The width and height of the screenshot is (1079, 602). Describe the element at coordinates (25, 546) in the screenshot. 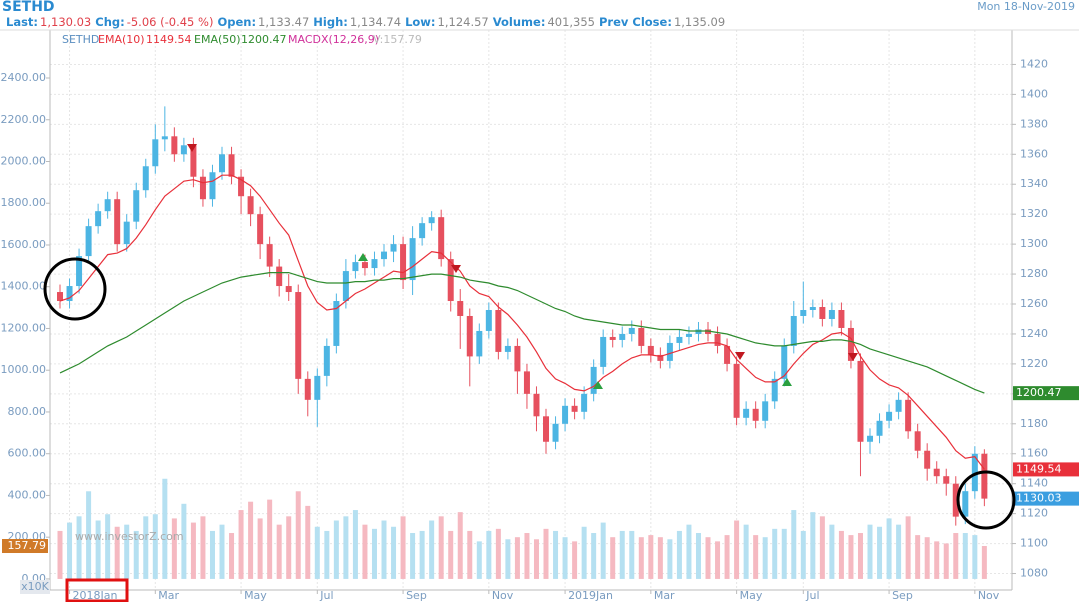

I see `volume-tag` at that location.